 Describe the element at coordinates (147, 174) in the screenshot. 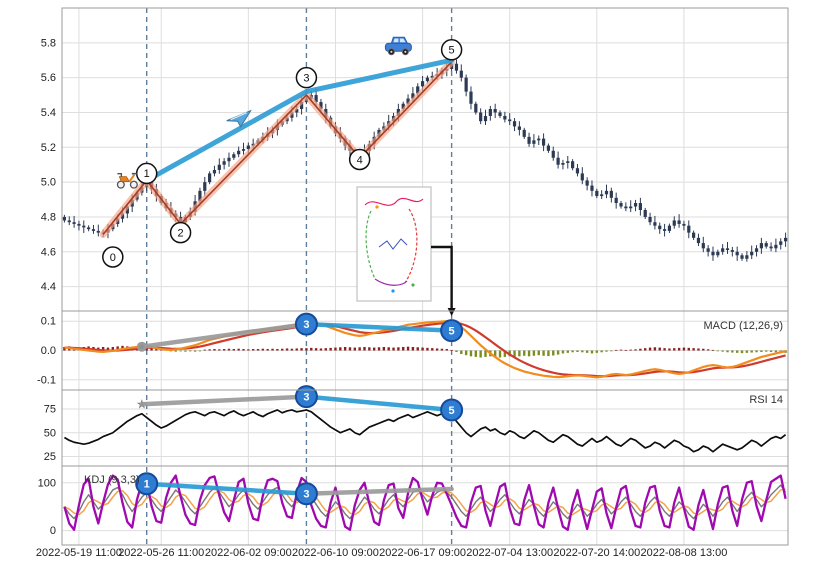

I see `svg-text: 1` at that location.